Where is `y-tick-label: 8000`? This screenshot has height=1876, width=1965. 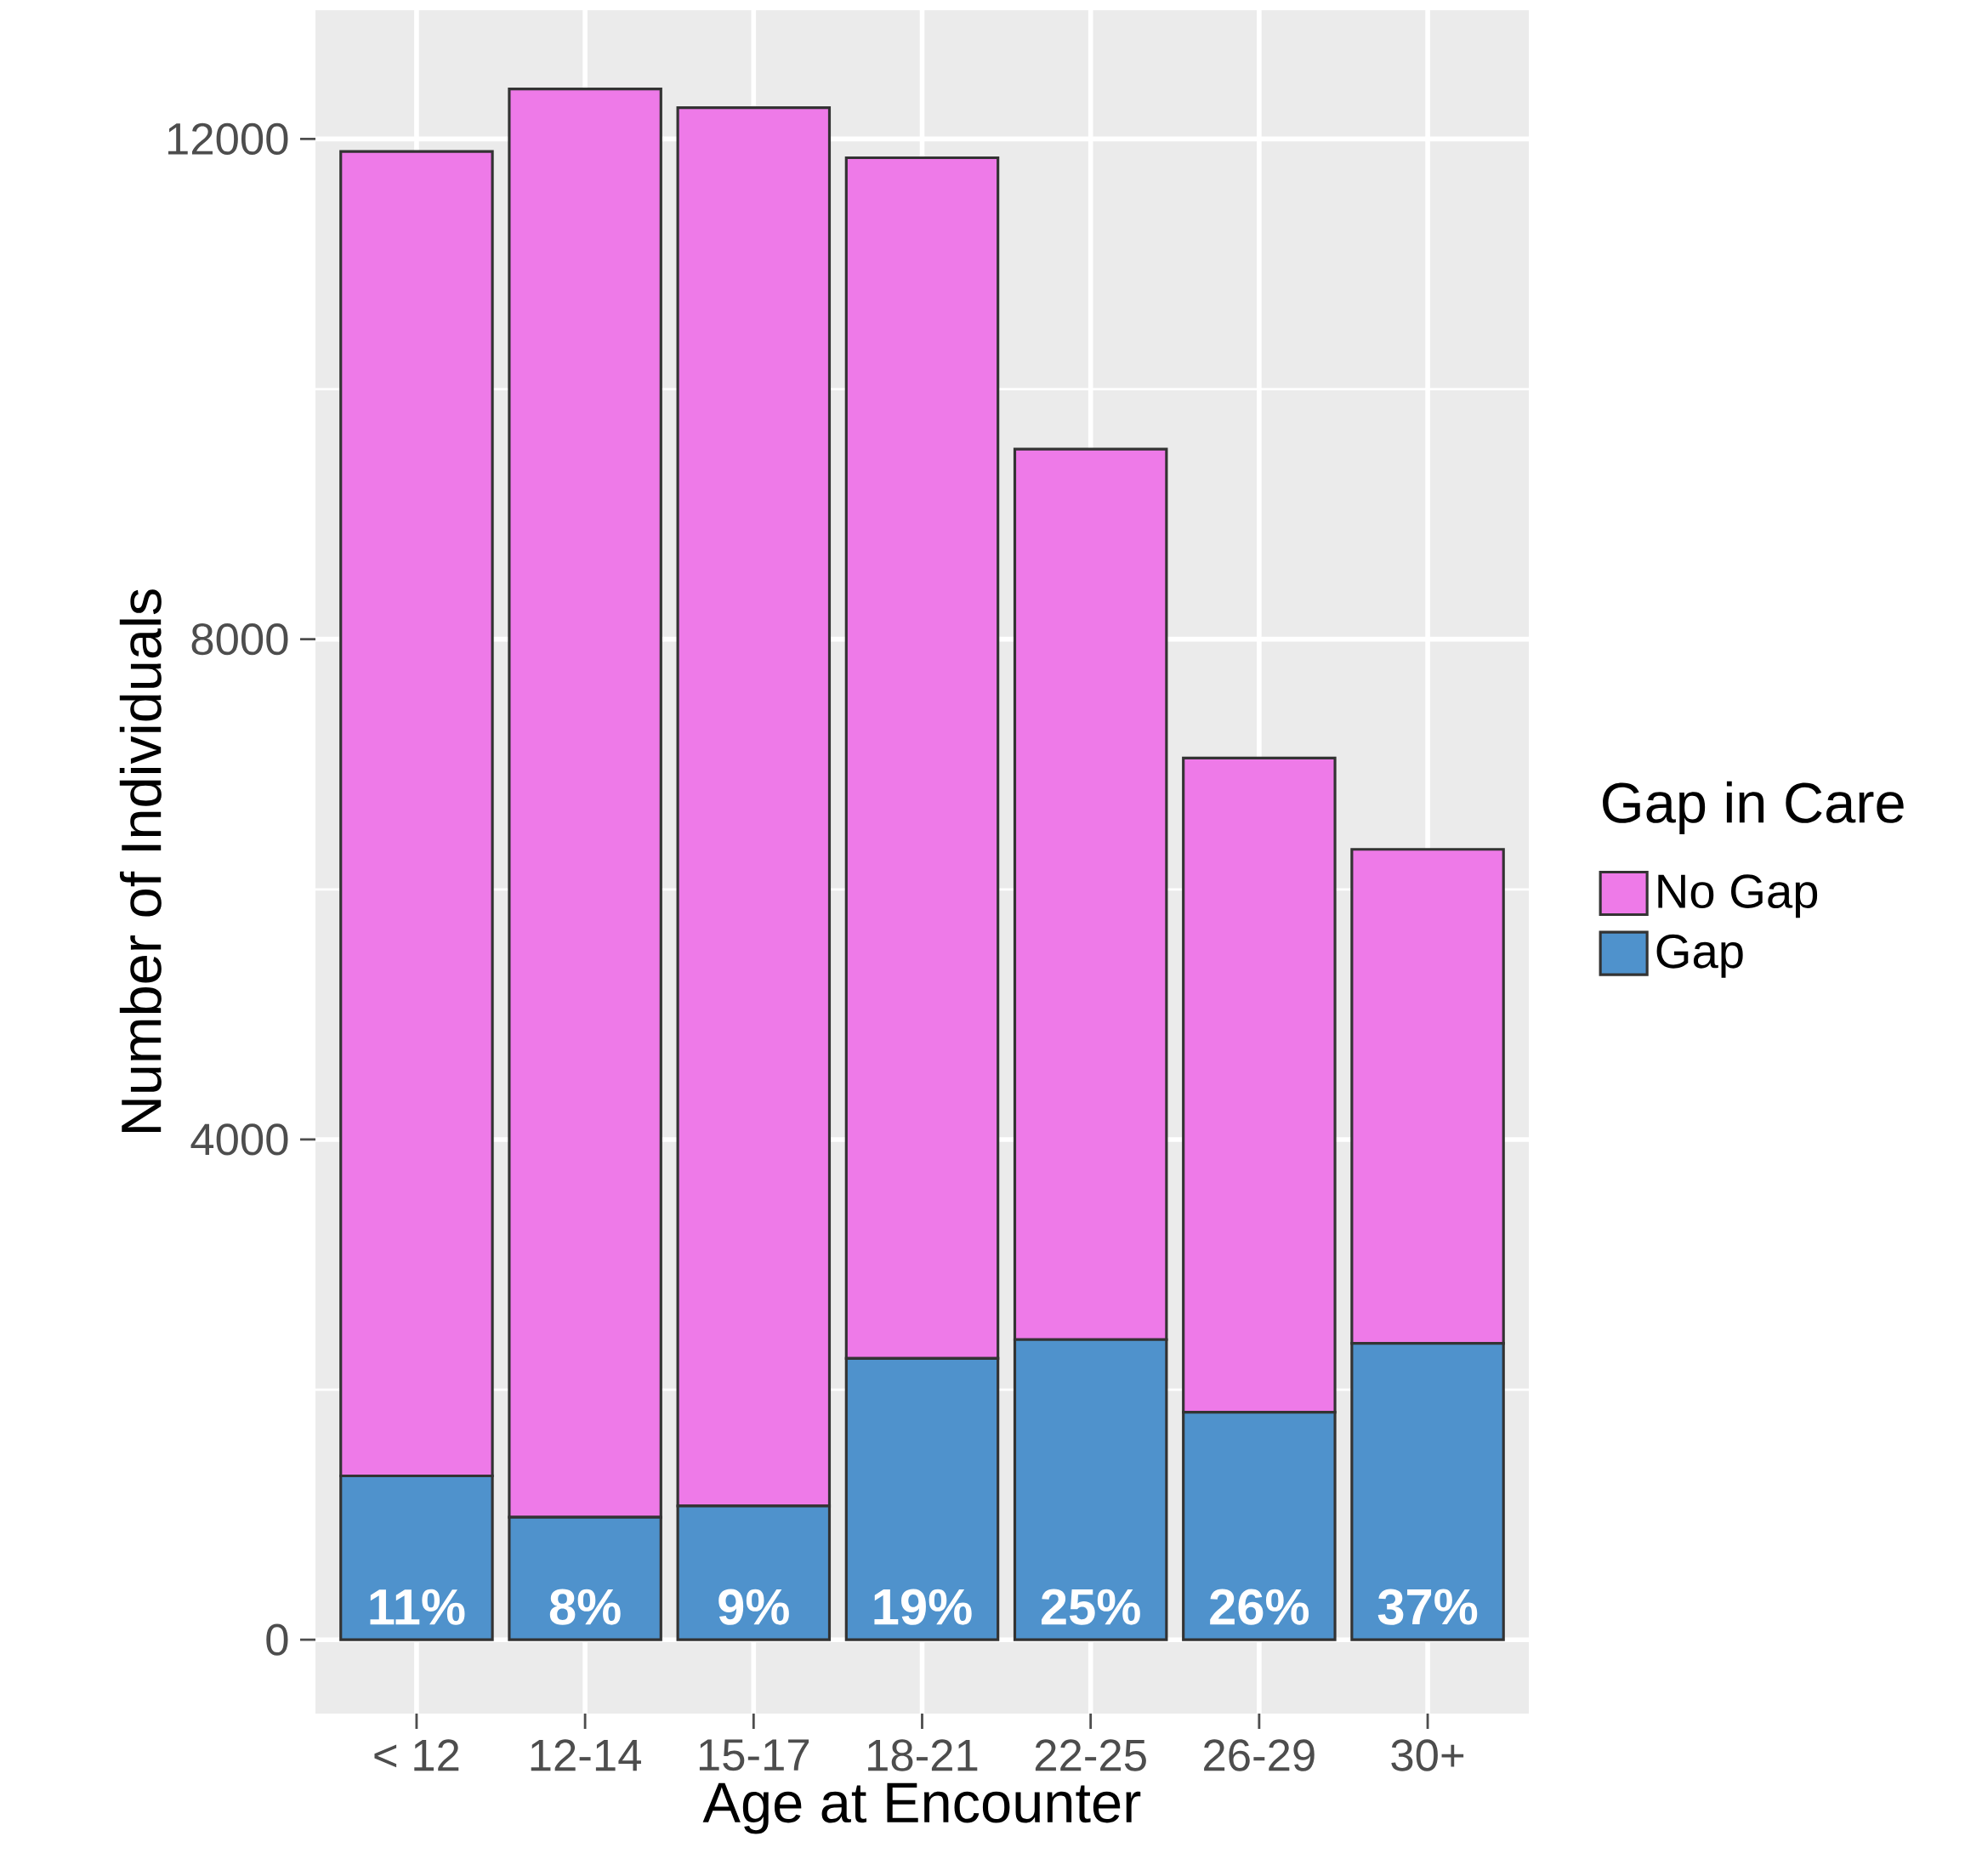
y-tick-label: 8000 is located at coordinates (239, 639).